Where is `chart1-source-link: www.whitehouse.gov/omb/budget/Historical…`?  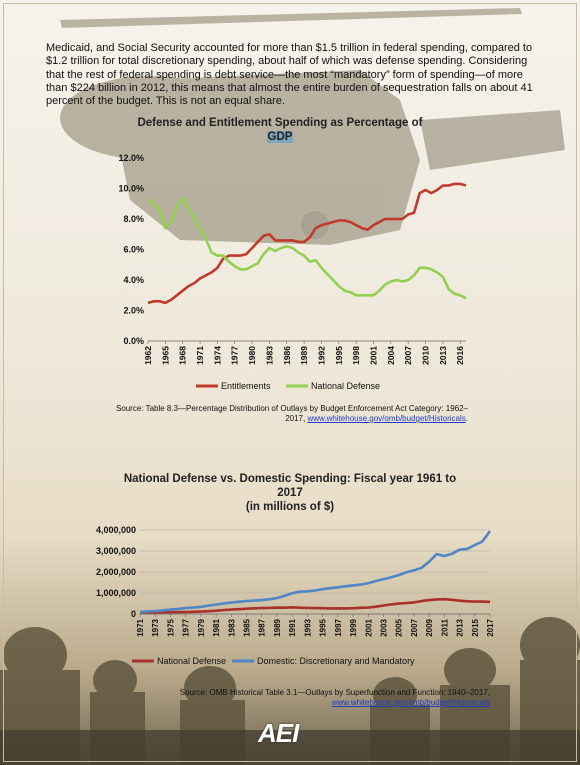 chart1-source-link: www.whitehouse.gov/omb/budget/Historical… is located at coordinates (386, 418).